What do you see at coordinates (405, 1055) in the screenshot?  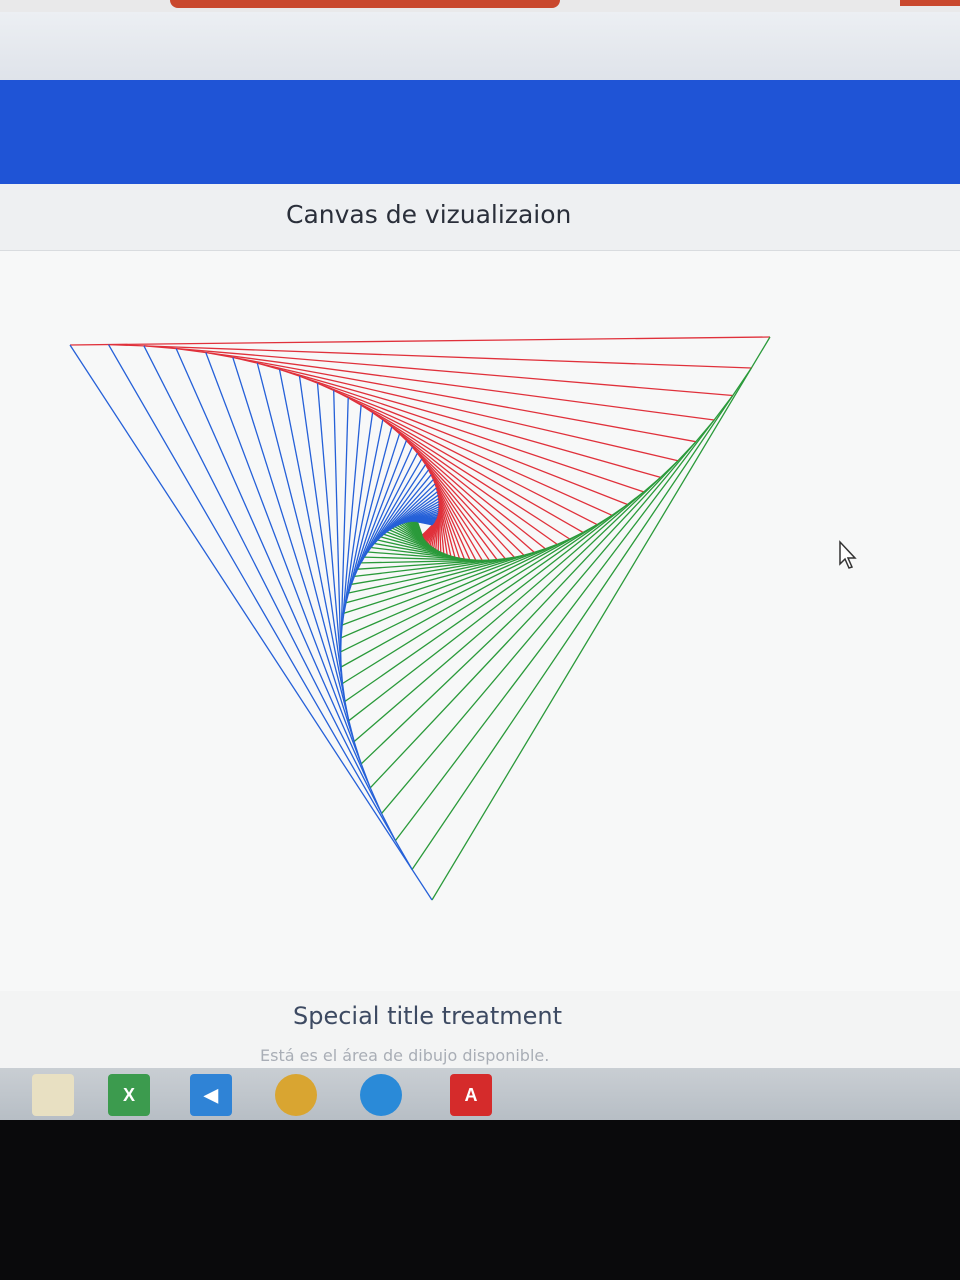 I see `card-text: Está es el área de dibujo disponible.` at bounding box center [405, 1055].